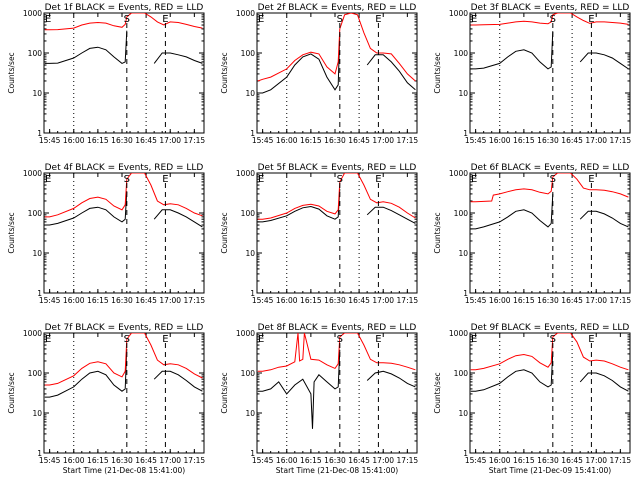  Describe the element at coordinates (124, 8) in the screenshot. I see `panel-title: Det 1f BLACK = Events, RED = LLD` at that location.